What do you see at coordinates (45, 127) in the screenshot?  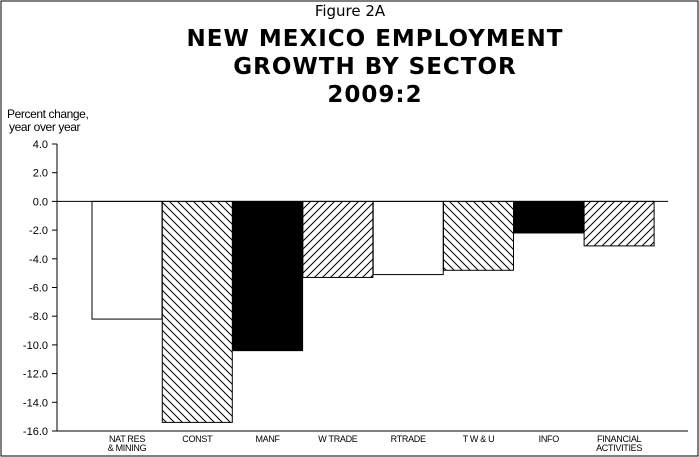 I see `y-axis-label-line-2: year over year` at bounding box center [45, 127].